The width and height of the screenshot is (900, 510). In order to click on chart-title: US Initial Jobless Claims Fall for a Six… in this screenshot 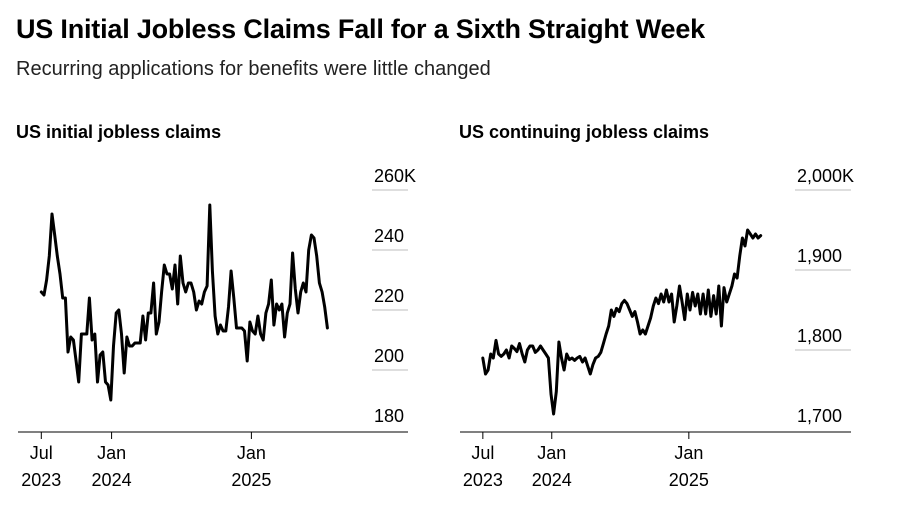, I will do `click(360, 29)`.